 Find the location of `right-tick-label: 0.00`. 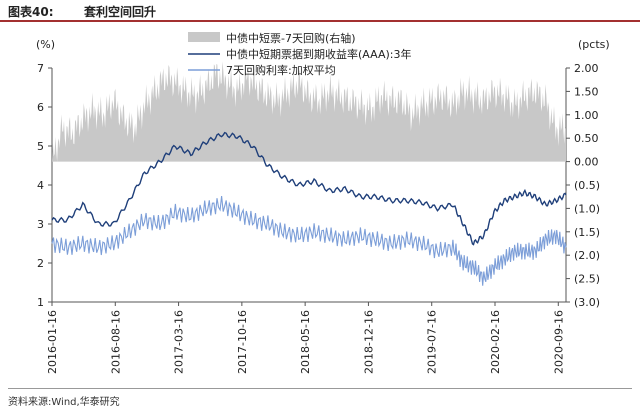

right-tick-label: 0.00 is located at coordinates (586, 162).